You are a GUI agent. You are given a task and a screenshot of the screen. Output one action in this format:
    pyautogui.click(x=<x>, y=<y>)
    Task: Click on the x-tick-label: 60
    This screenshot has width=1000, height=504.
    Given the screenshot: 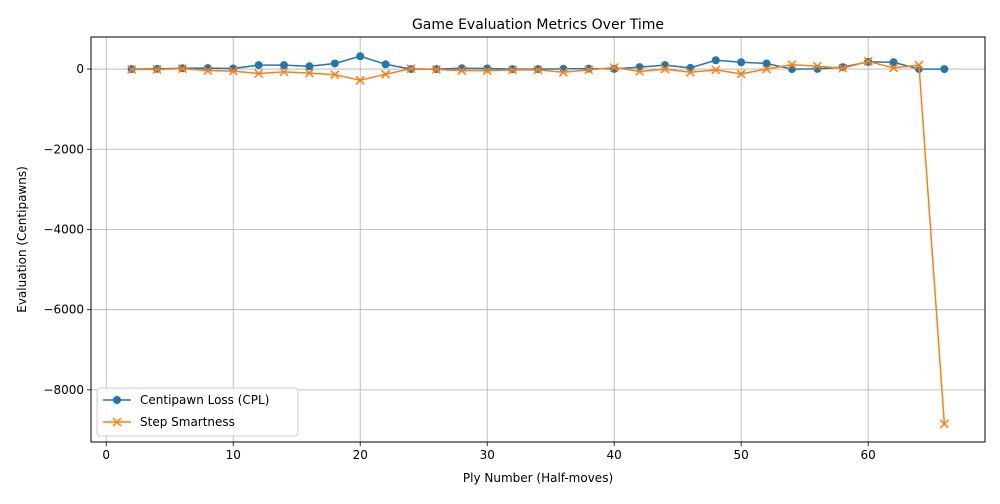 What is the action you would take?
    pyautogui.click(x=868, y=455)
    